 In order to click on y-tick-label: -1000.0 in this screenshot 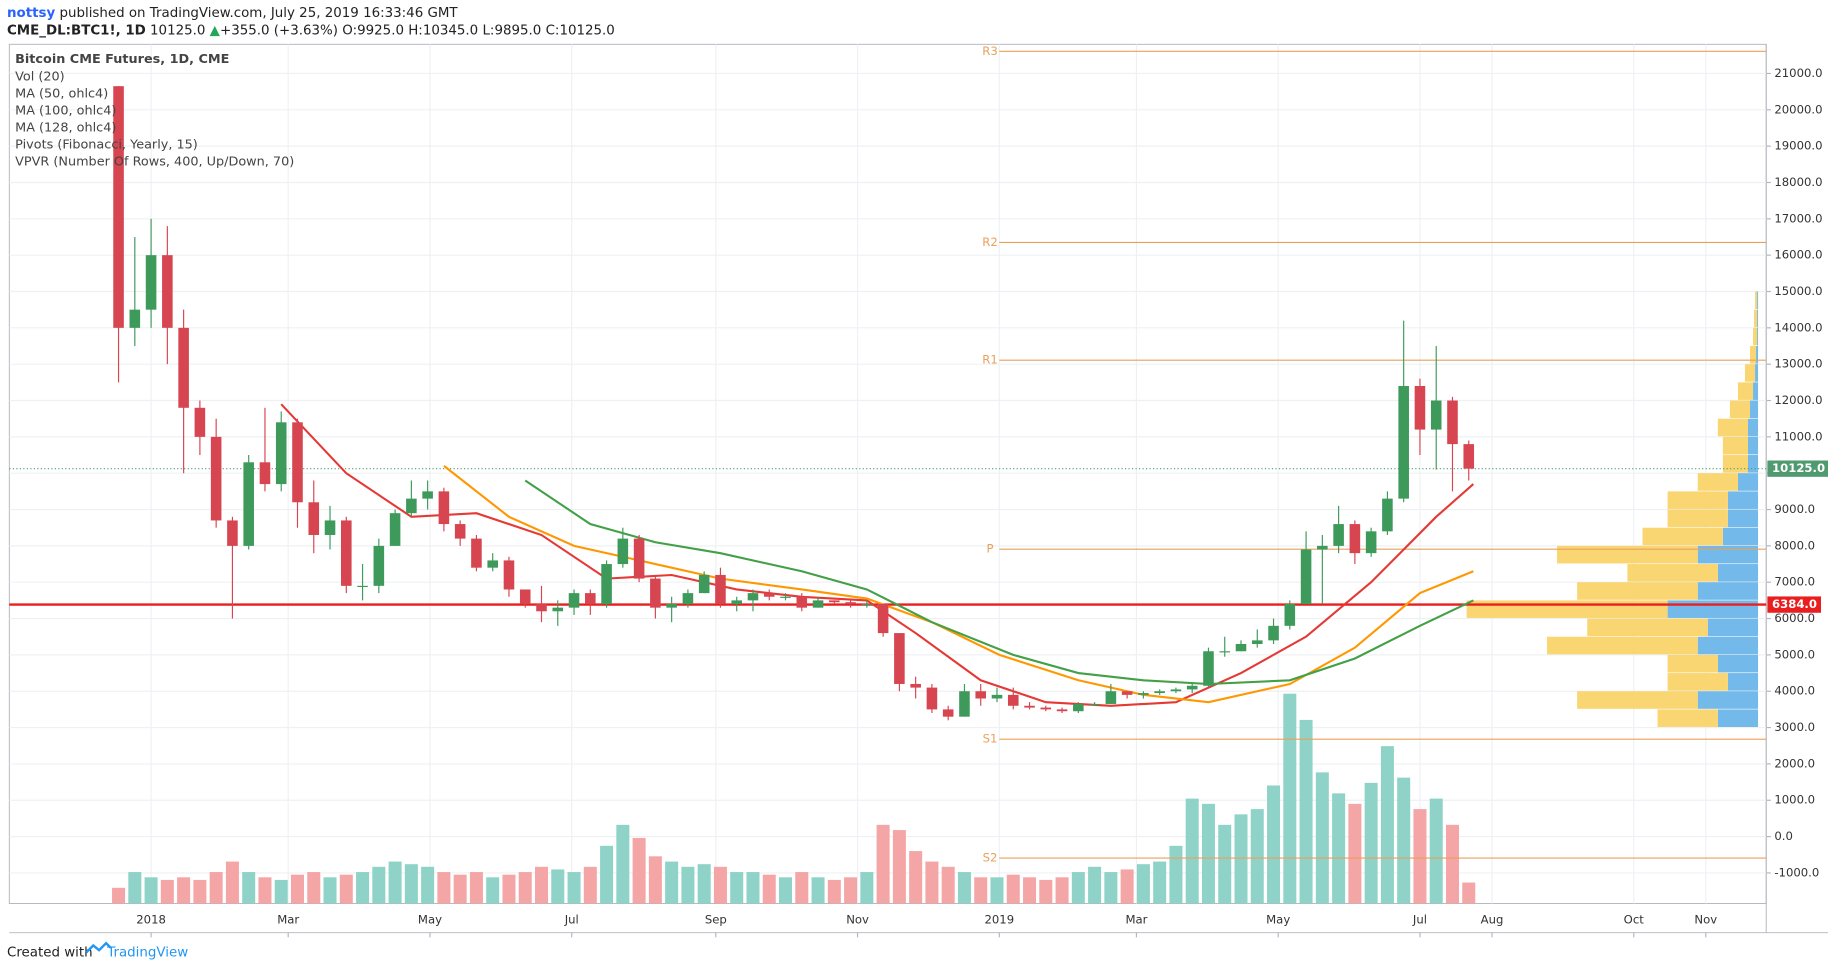, I will do `click(1796, 872)`.